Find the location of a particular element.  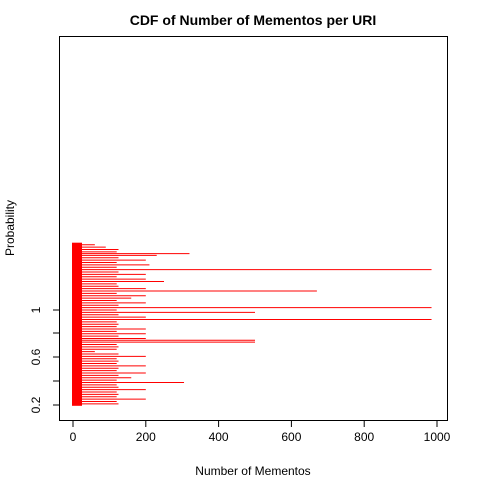

y-axis-ticks: 0.2 0.6 1 is located at coordinates (44, 359).